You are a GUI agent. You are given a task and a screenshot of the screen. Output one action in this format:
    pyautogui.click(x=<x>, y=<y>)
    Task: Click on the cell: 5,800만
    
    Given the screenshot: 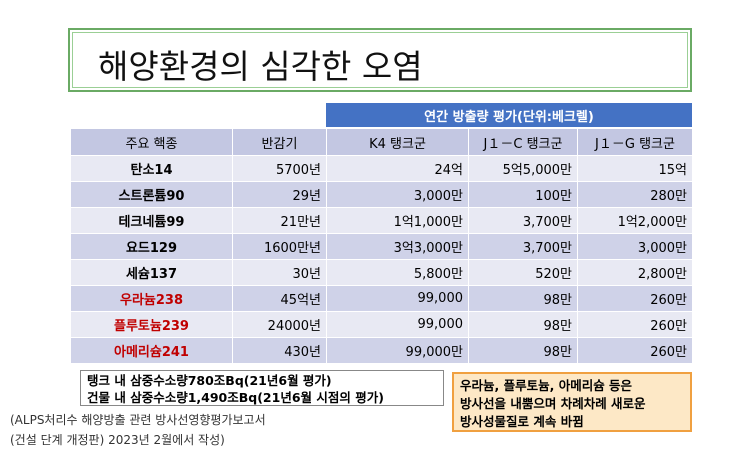 What is the action you would take?
    pyautogui.click(x=397, y=272)
    